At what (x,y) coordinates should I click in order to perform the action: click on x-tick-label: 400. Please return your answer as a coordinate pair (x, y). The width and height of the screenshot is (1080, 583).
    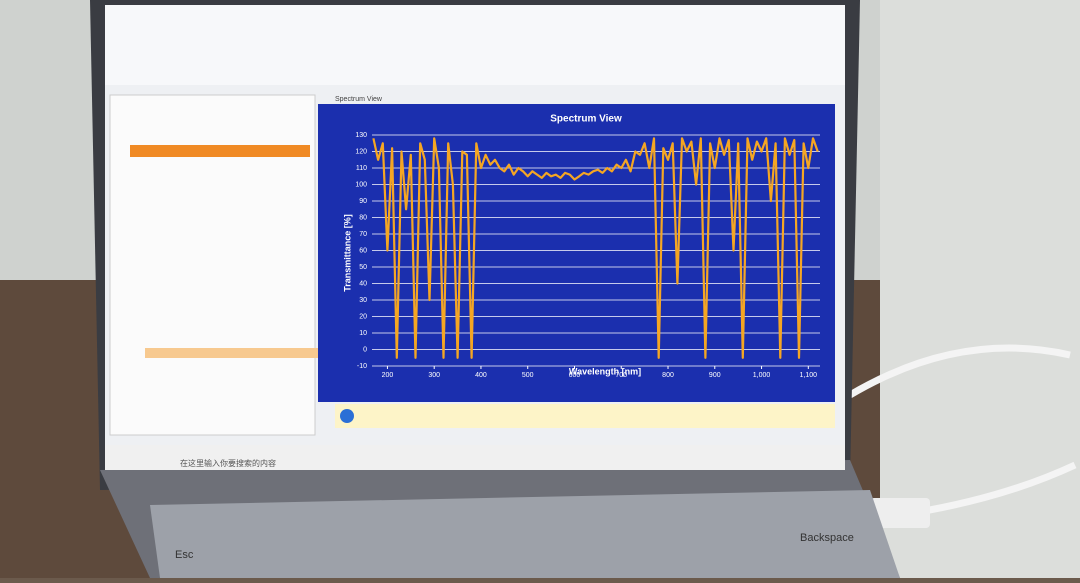
    Looking at the image, I should click on (481, 375).